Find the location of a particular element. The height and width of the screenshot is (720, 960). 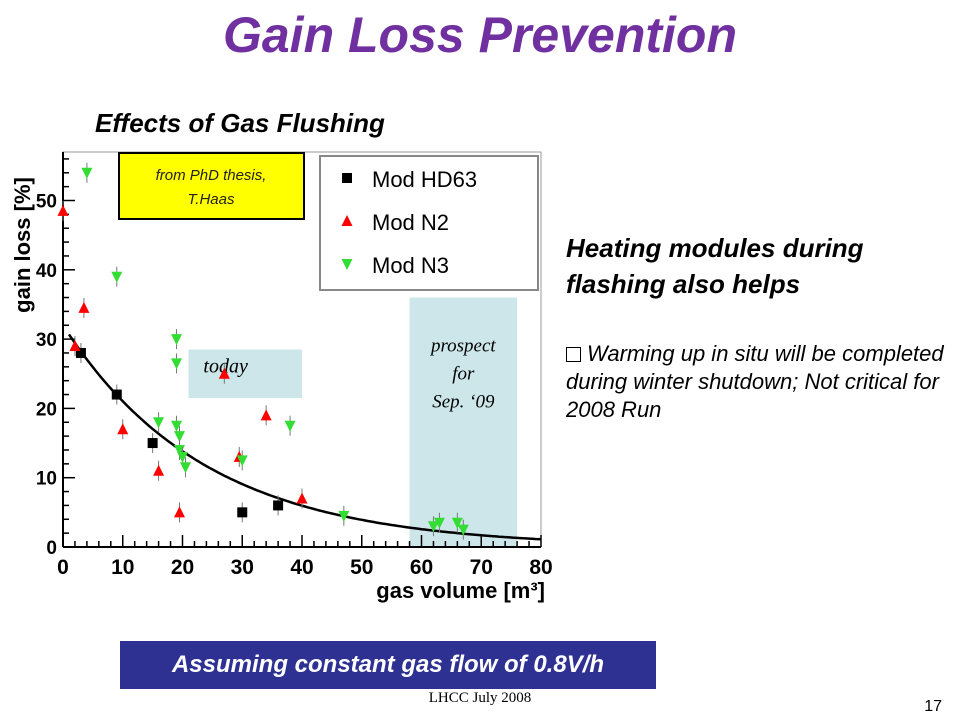

source-note-line-1: from PhD thesis, is located at coordinates (211, 175).